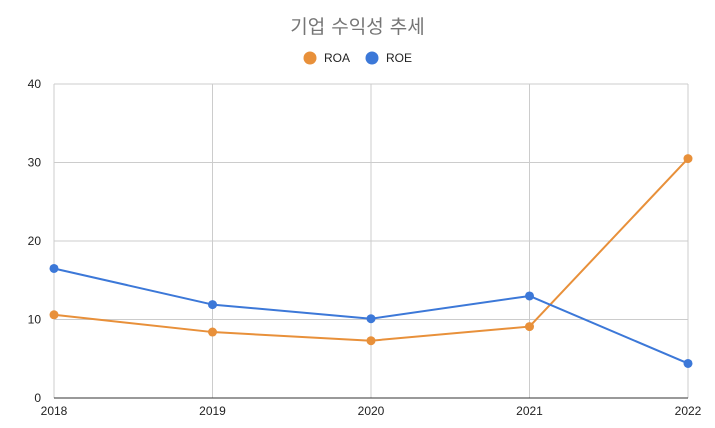 This screenshot has width=715, height=428. I want to click on x-tick-label: 2022, so click(688, 411).